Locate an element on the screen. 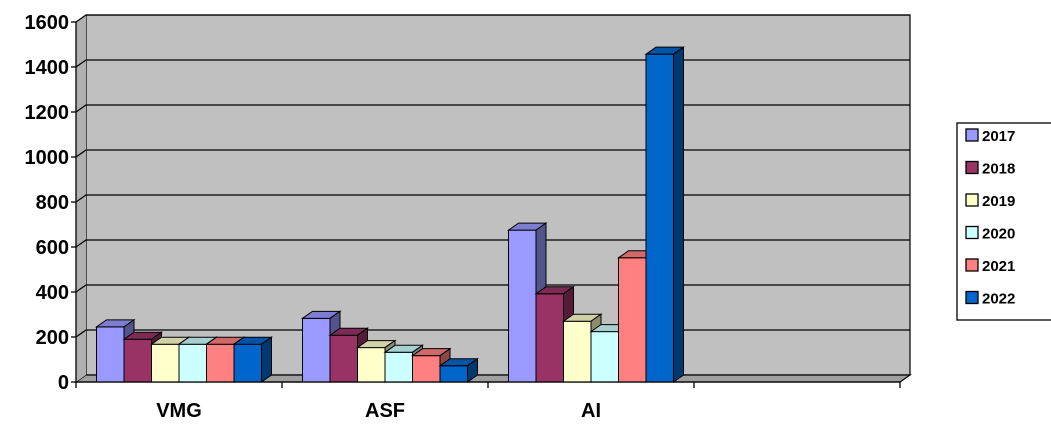 Image resolution: width=1051 pixels, height=426 pixels. legend-item: 2021 is located at coordinates (990, 266).